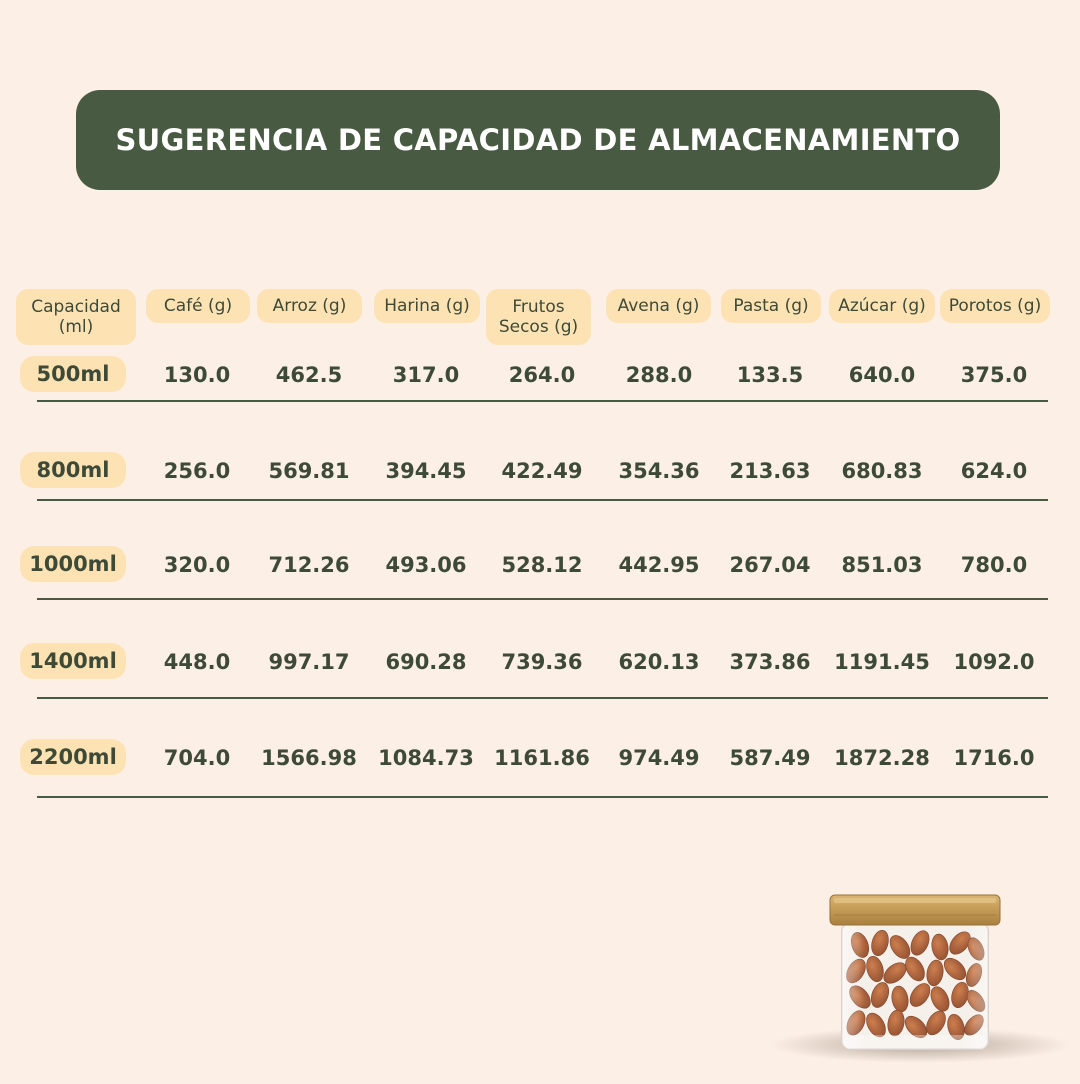 This screenshot has width=1080, height=1084. What do you see at coordinates (542, 565) in the screenshot?
I see `table-cell: 528.12` at bounding box center [542, 565].